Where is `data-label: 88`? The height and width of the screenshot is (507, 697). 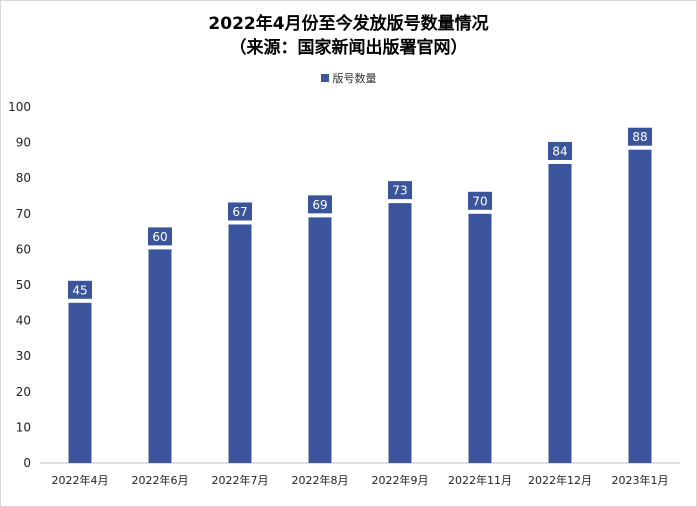
data-label: 88 is located at coordinates (639, 137).